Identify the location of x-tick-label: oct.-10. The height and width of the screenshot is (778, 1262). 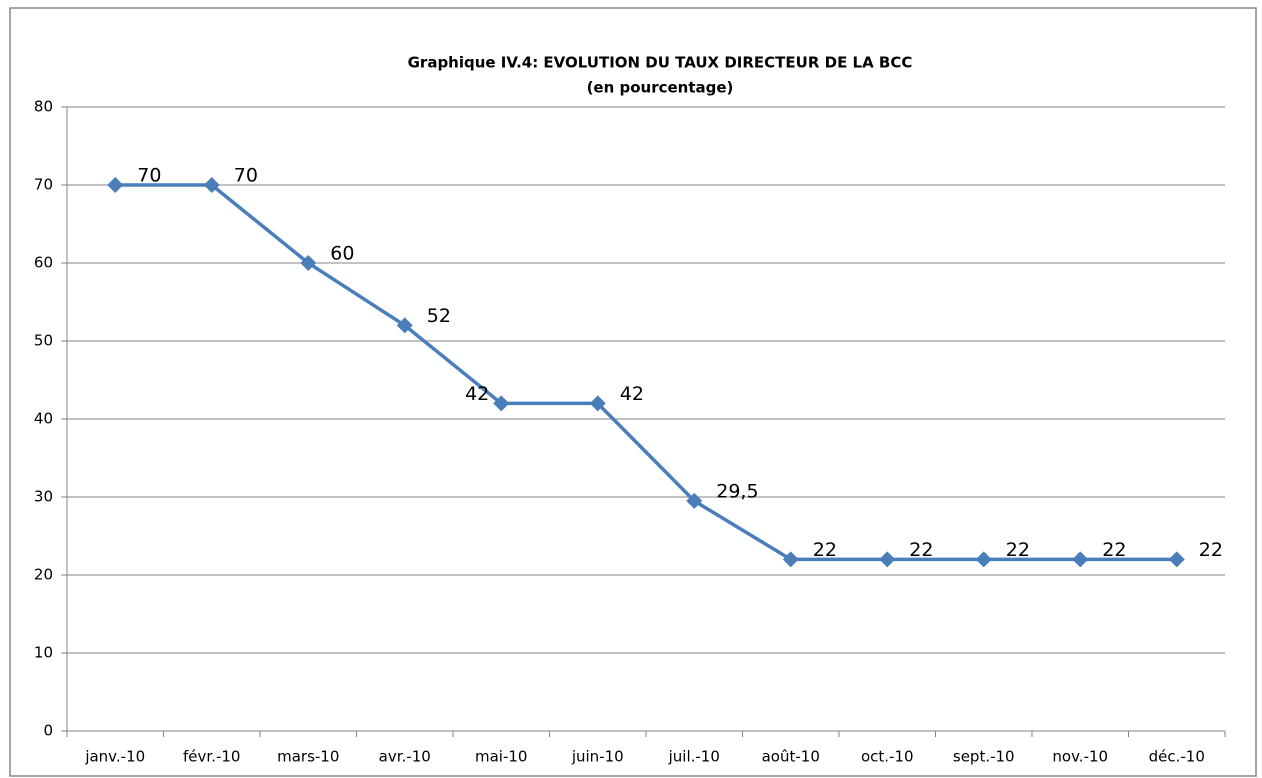
(887, 757).